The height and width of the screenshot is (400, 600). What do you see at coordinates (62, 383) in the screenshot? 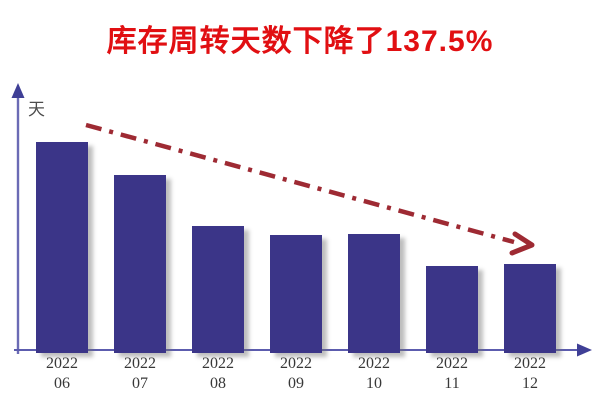
I see `tick-month: 06` at bounding box center [62, 383].